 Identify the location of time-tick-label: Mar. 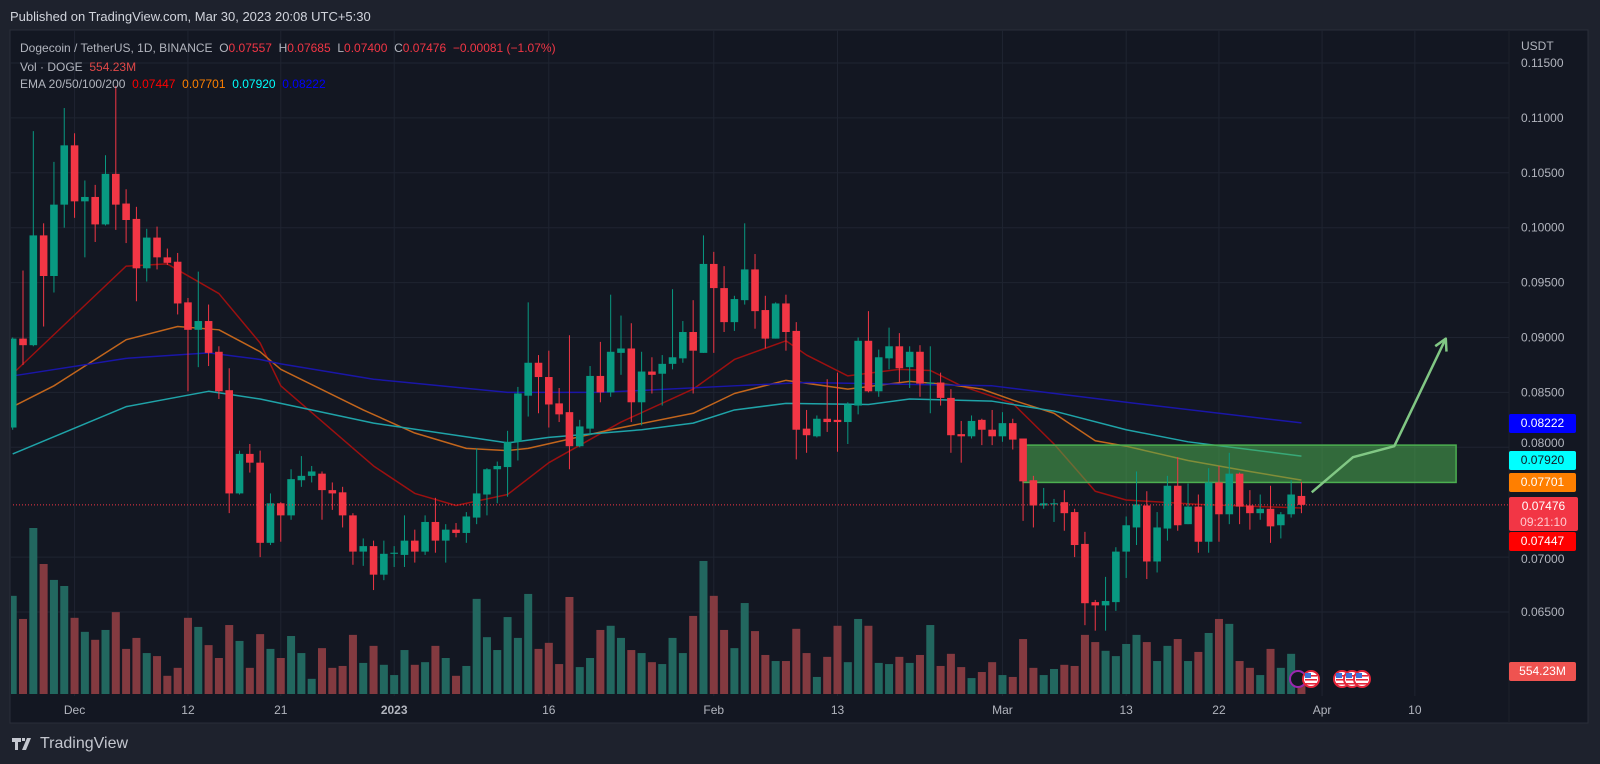
(1002, 710).